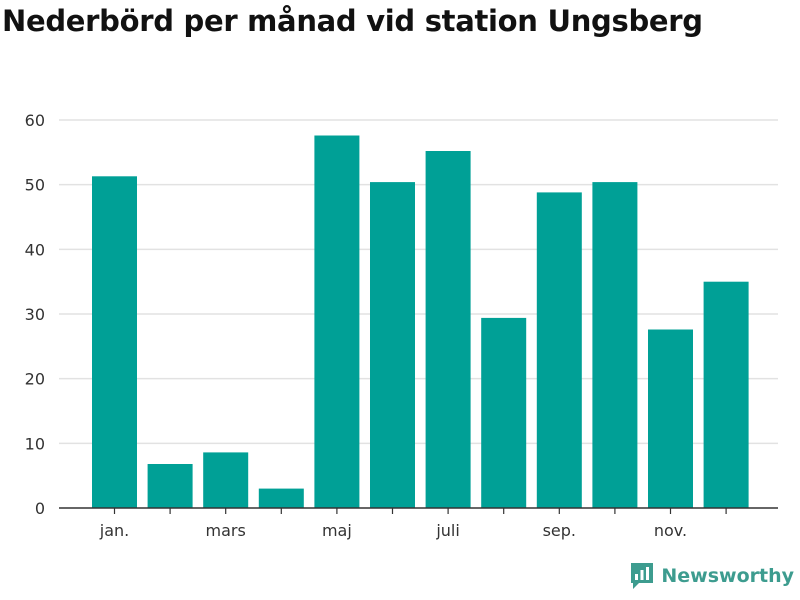 This screenshot has height=600, width=800. What do you see at coordinates (337, 322) in the screenshot?
I see `bar-maj` at bounding box center [337, 322].